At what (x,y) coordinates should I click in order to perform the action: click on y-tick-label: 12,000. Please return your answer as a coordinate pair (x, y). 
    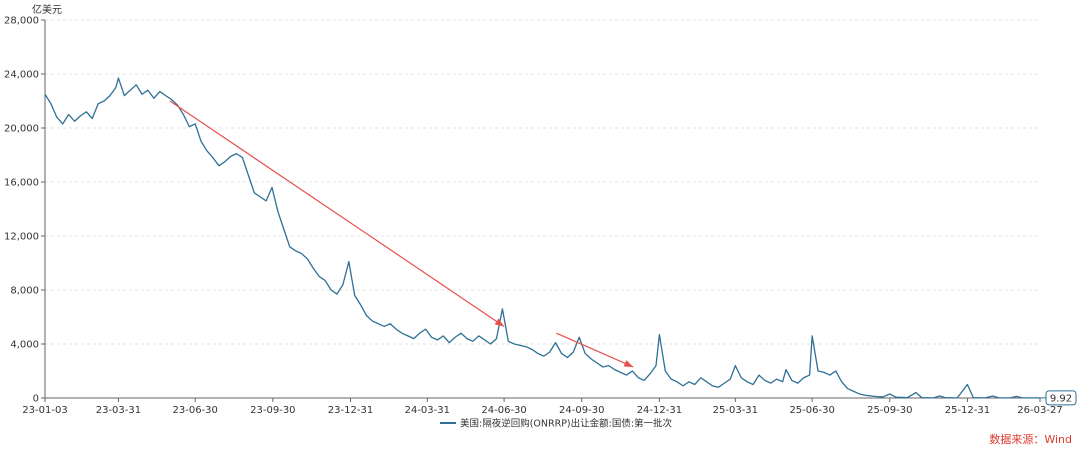
    Looking at the image, I should click on (21, 237).